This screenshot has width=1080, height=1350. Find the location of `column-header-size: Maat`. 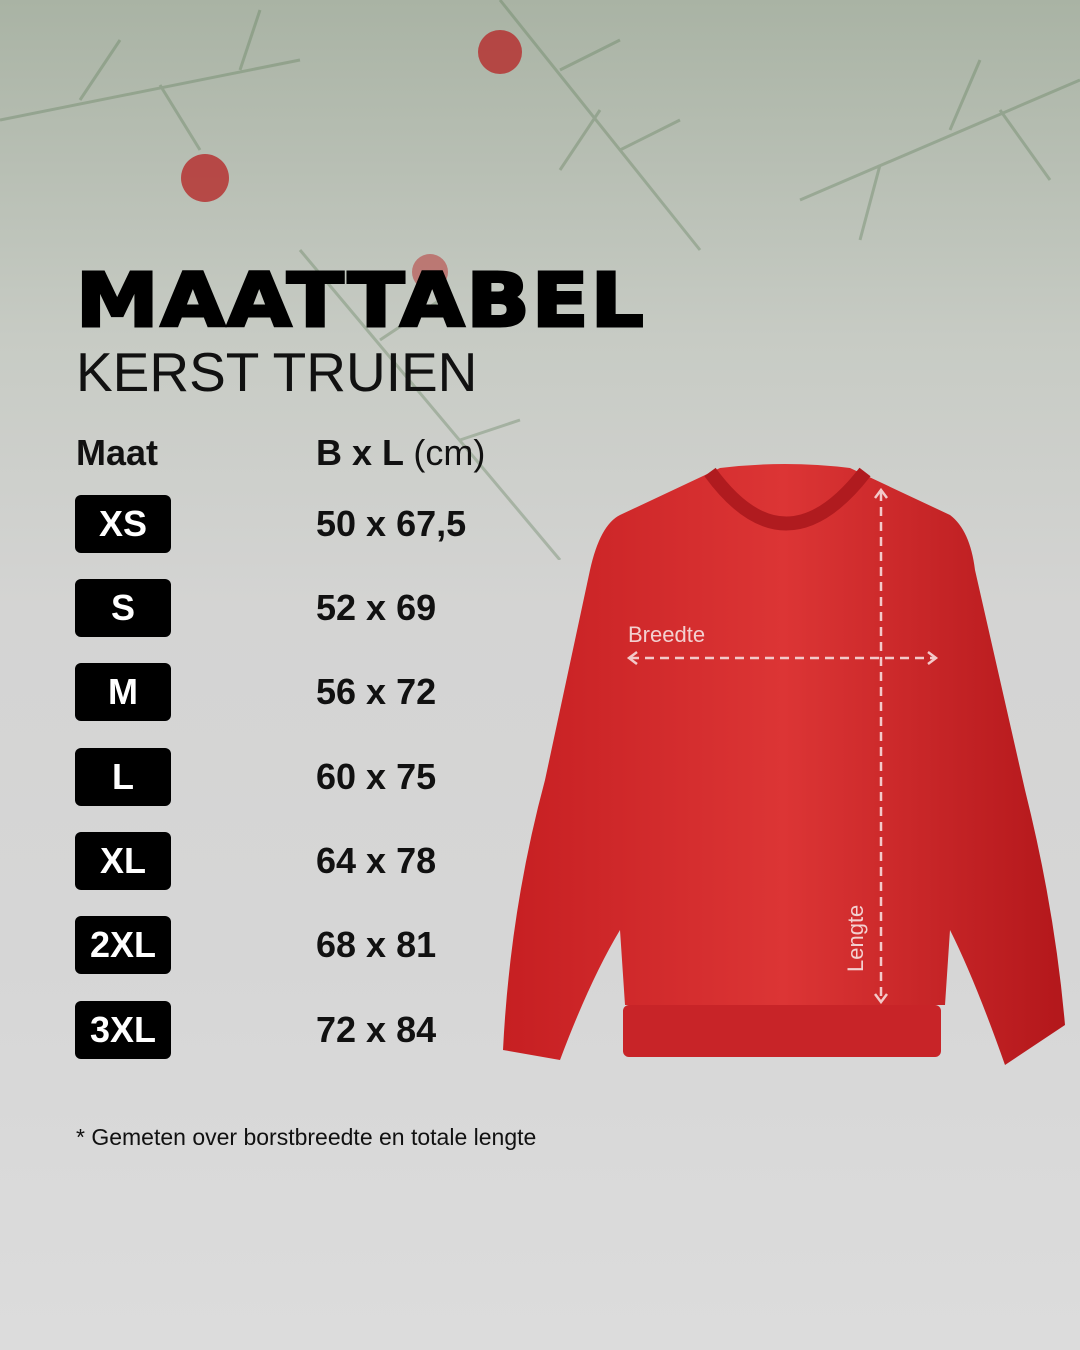

column-header-size: Maat is located at coordinates (117, 452).